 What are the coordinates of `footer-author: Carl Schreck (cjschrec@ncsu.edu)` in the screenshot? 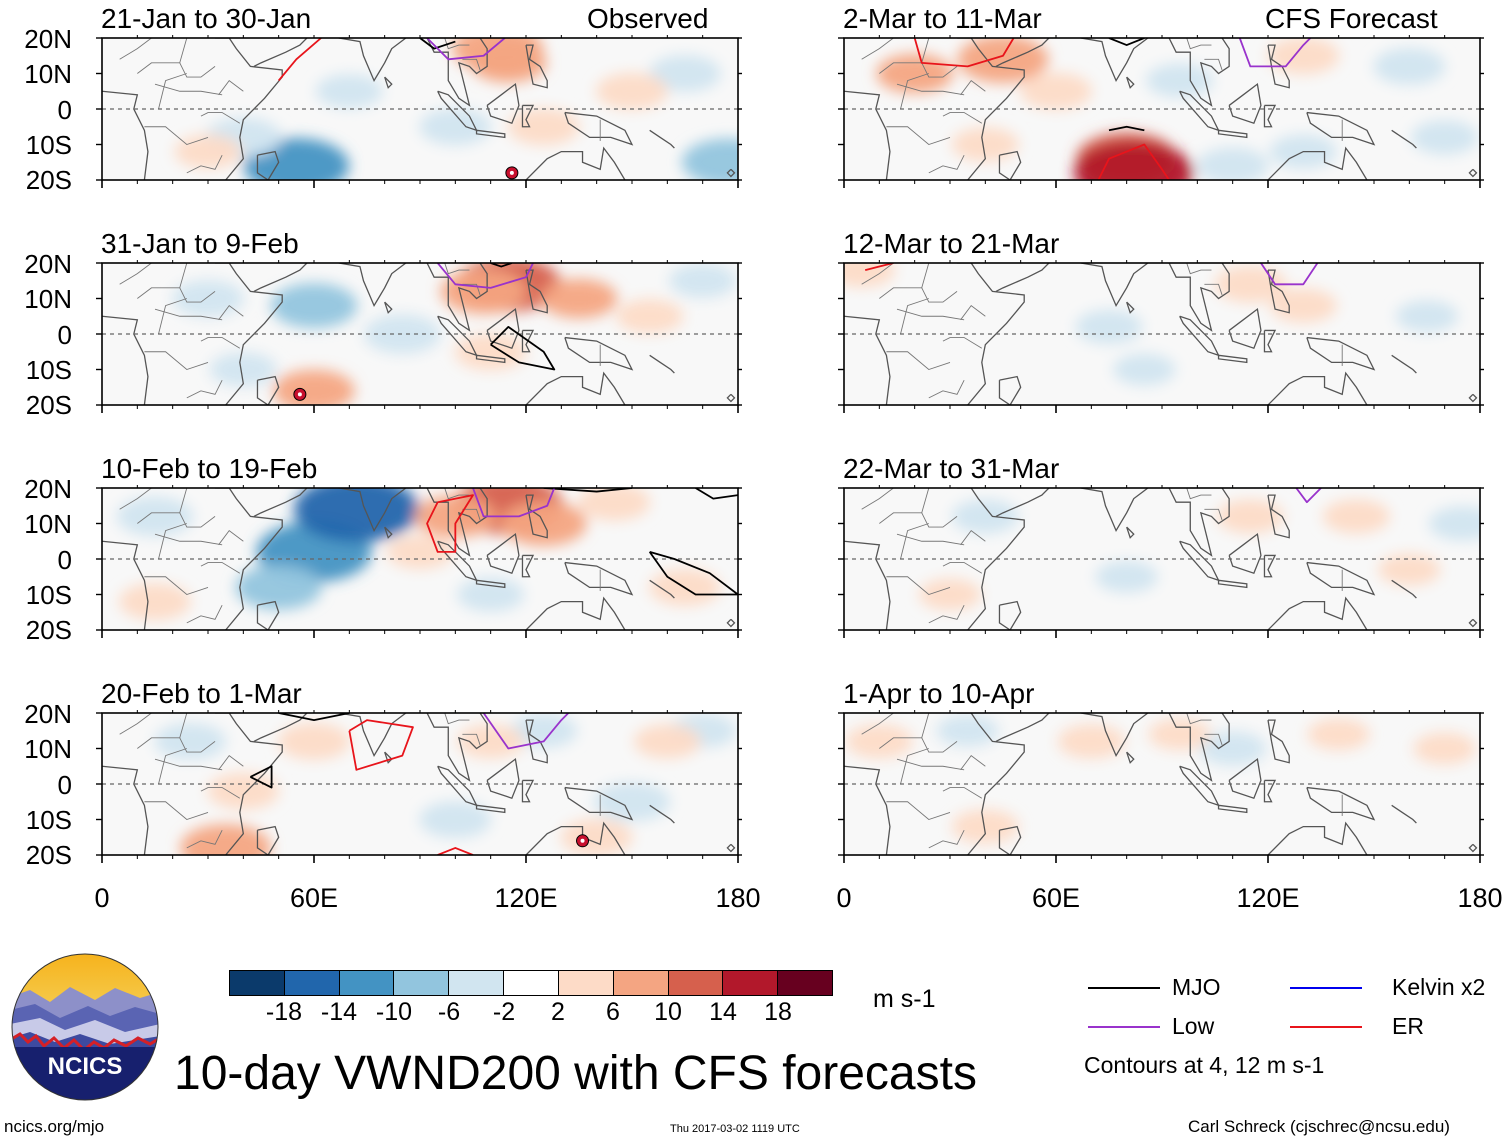 It's located at (1319, 1126).